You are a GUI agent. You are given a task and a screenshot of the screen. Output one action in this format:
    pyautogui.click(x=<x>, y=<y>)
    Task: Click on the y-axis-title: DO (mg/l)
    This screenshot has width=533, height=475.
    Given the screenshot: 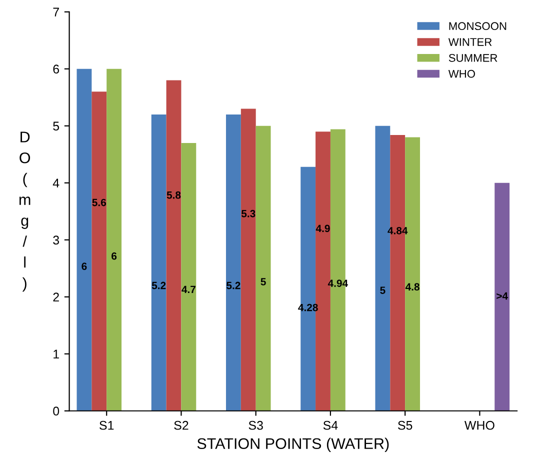 What is the action you would take?
    pyautogui.click(x=24, y=212)
    